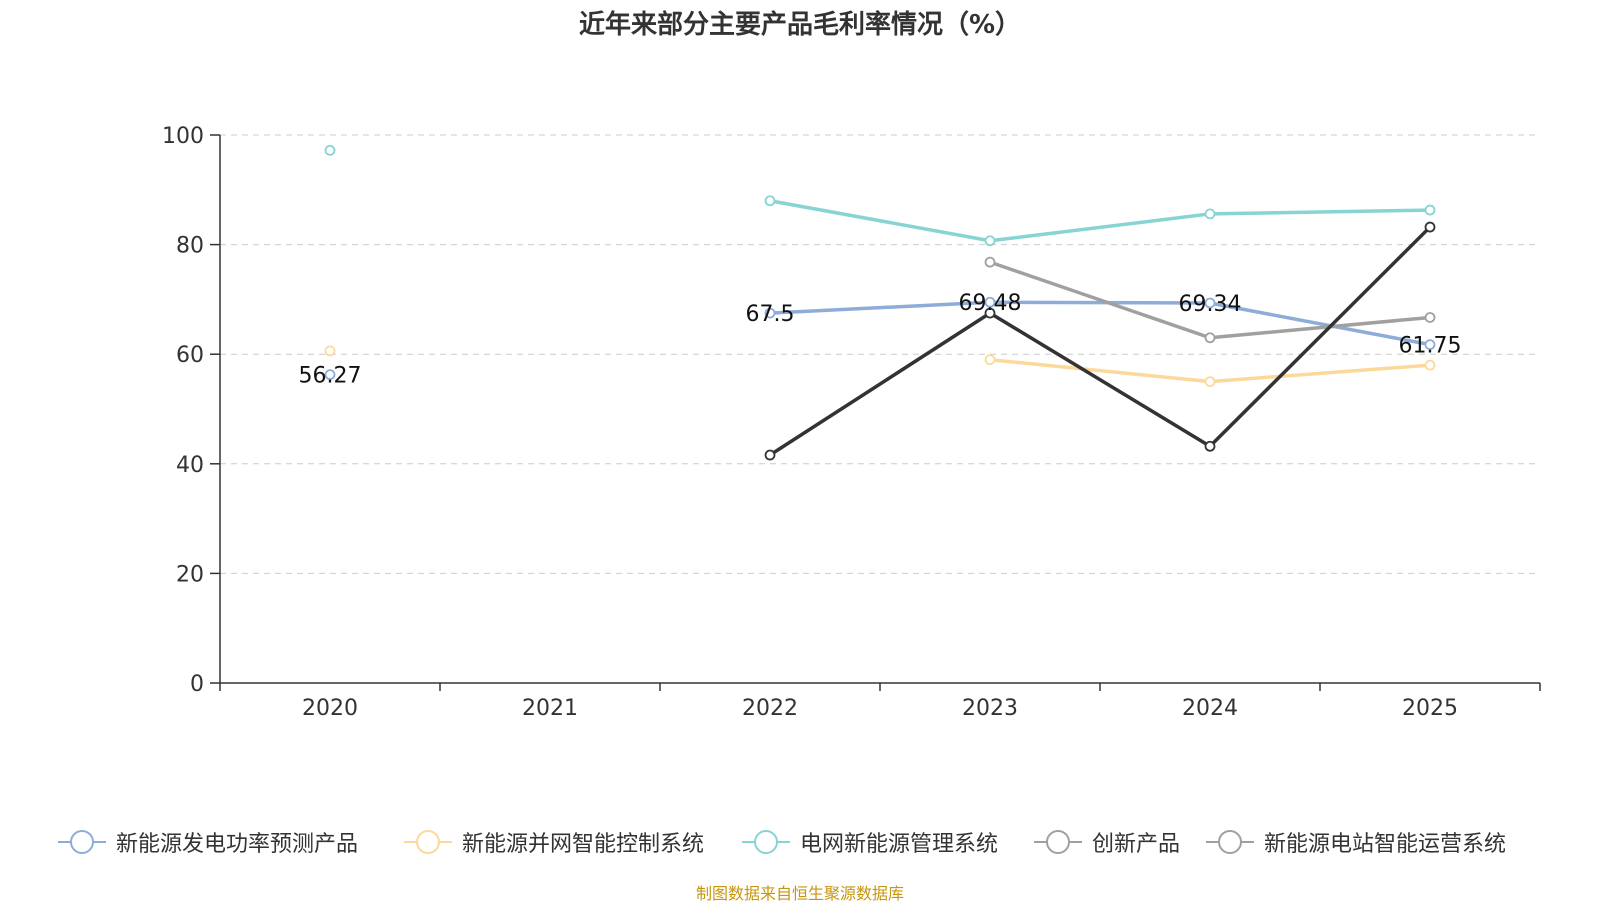  Describe the element at coordinates (190, 246) in the screenshot. I see `y-tick-label: 80` at that location.